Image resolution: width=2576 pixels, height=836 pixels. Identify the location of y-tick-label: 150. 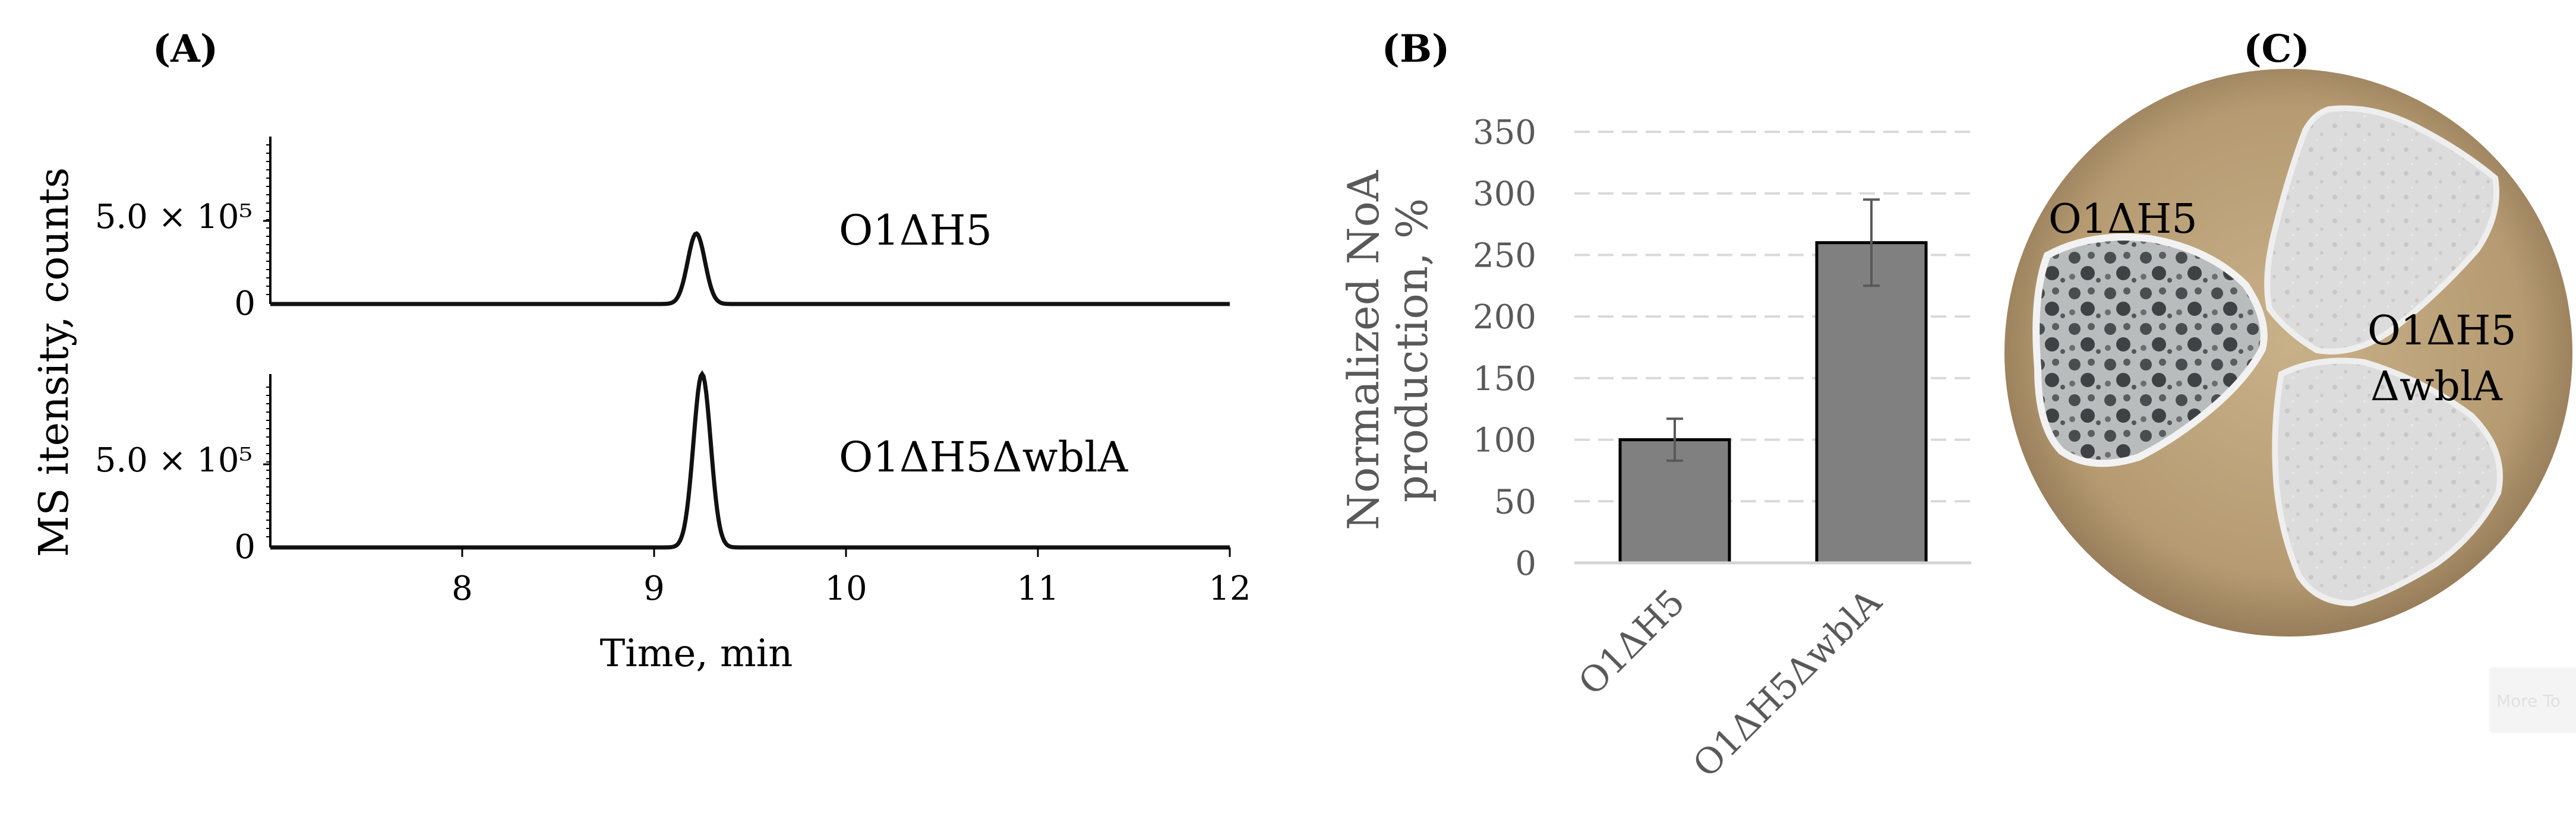
(1504, 379).